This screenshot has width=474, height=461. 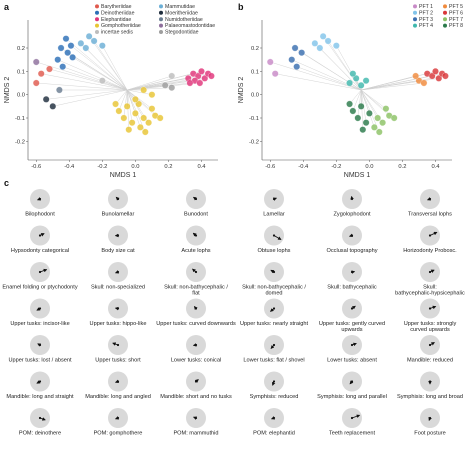 What do you see at coordinates (118, 434) in the screenshot?
I see `trait-label: POM: gomphothere` at bounding box center [118, 434].